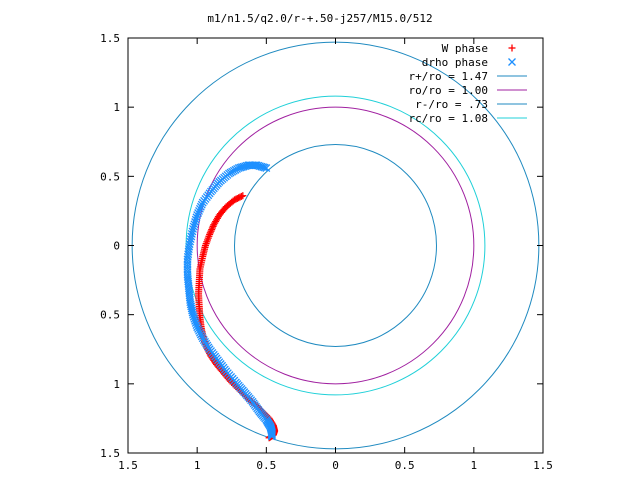  I want to click on data-points, so click(231, 301).